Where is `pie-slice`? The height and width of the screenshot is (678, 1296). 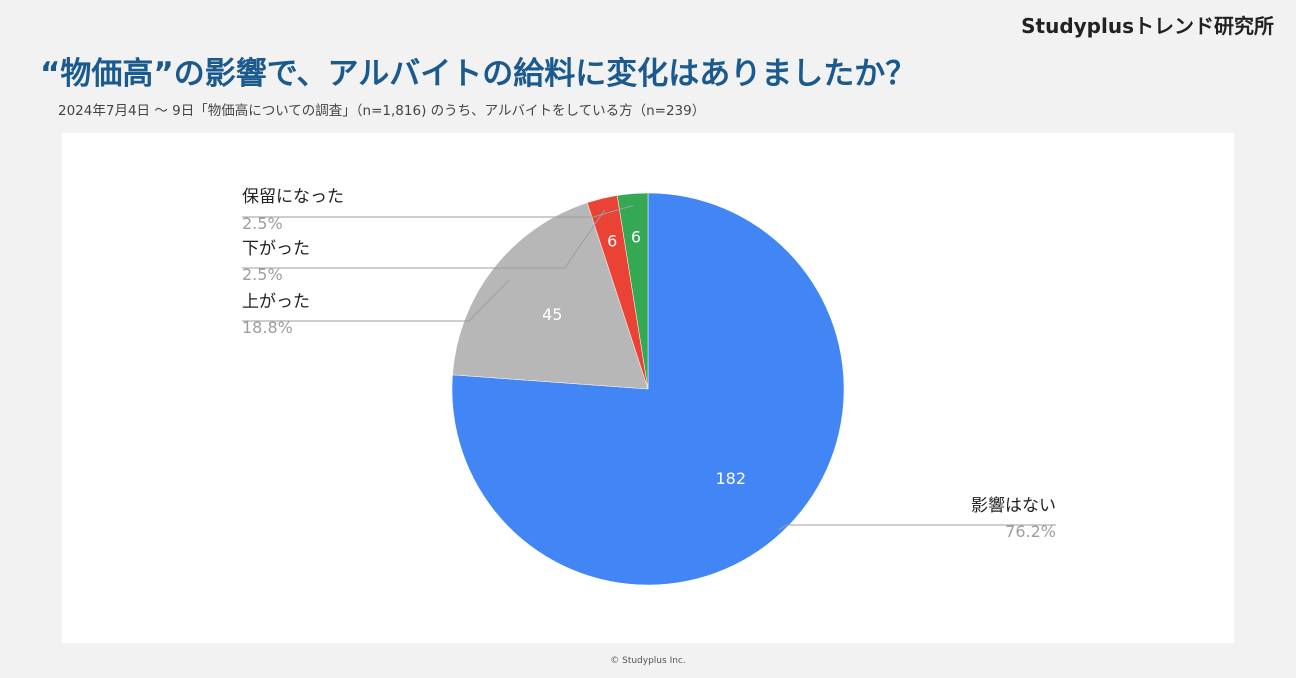
pie-slice is located at coordinates (632, 291).